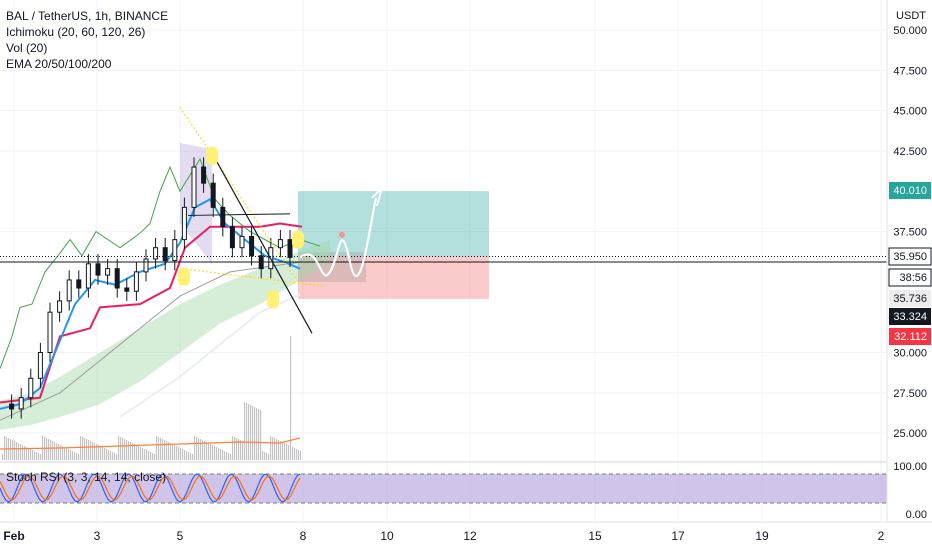  I want to click on price-badge-label: 35.736, so click(910, 299).